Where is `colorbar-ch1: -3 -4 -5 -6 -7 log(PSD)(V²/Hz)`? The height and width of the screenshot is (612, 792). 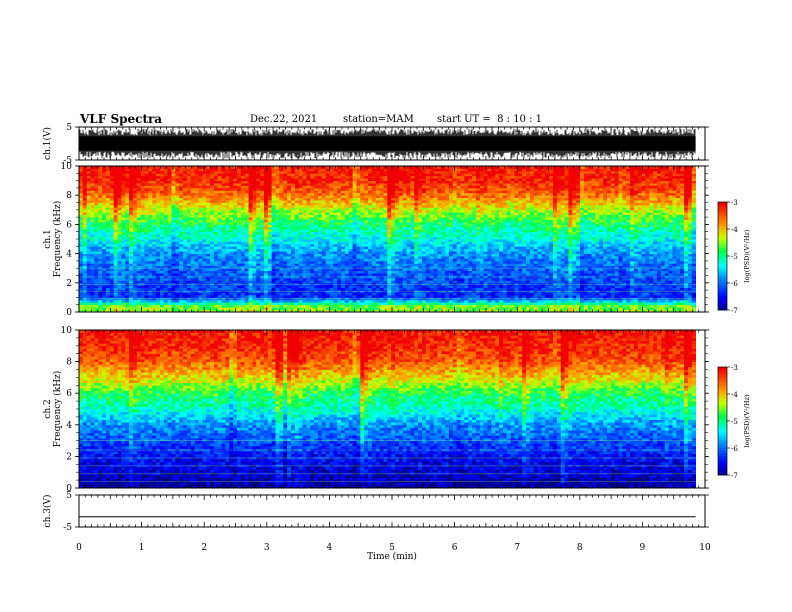 colorbar-ch1: -3 -4 -5 -6 -7 log(PSD)(V²/Hz) is located at coordinates (734, 257).